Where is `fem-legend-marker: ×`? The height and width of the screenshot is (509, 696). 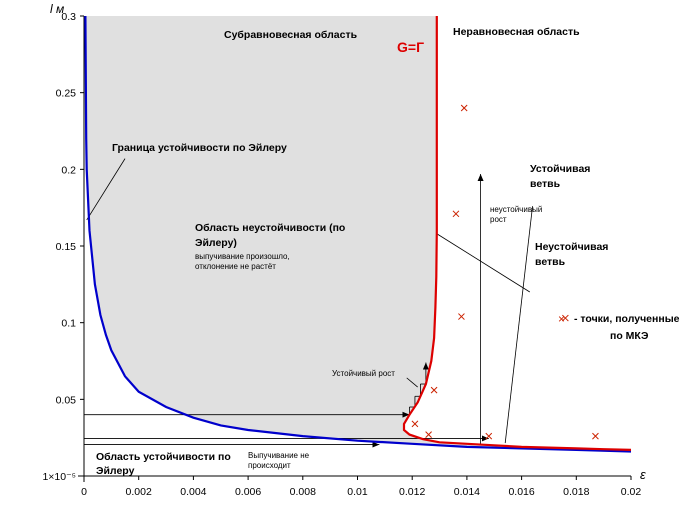 fem-legend-marker: × is located at coordinates (561, 319).